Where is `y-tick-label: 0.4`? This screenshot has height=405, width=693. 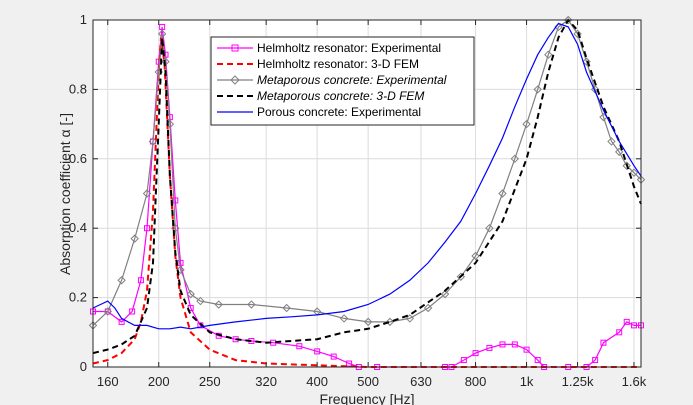 y-tick-label: 0.4 is located at coordinates (78, 227).